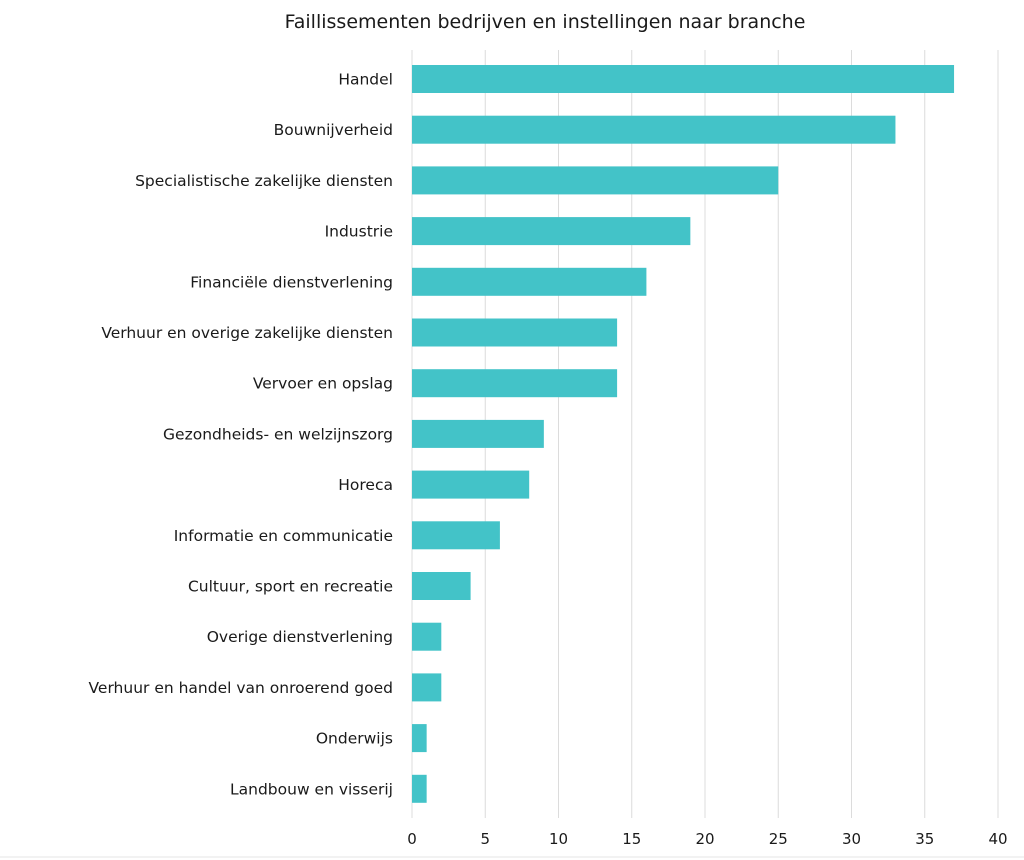 The image size is (1024, 860). I want to click on category-label: Cultuur, sport en recreatie, so click(290, 587).